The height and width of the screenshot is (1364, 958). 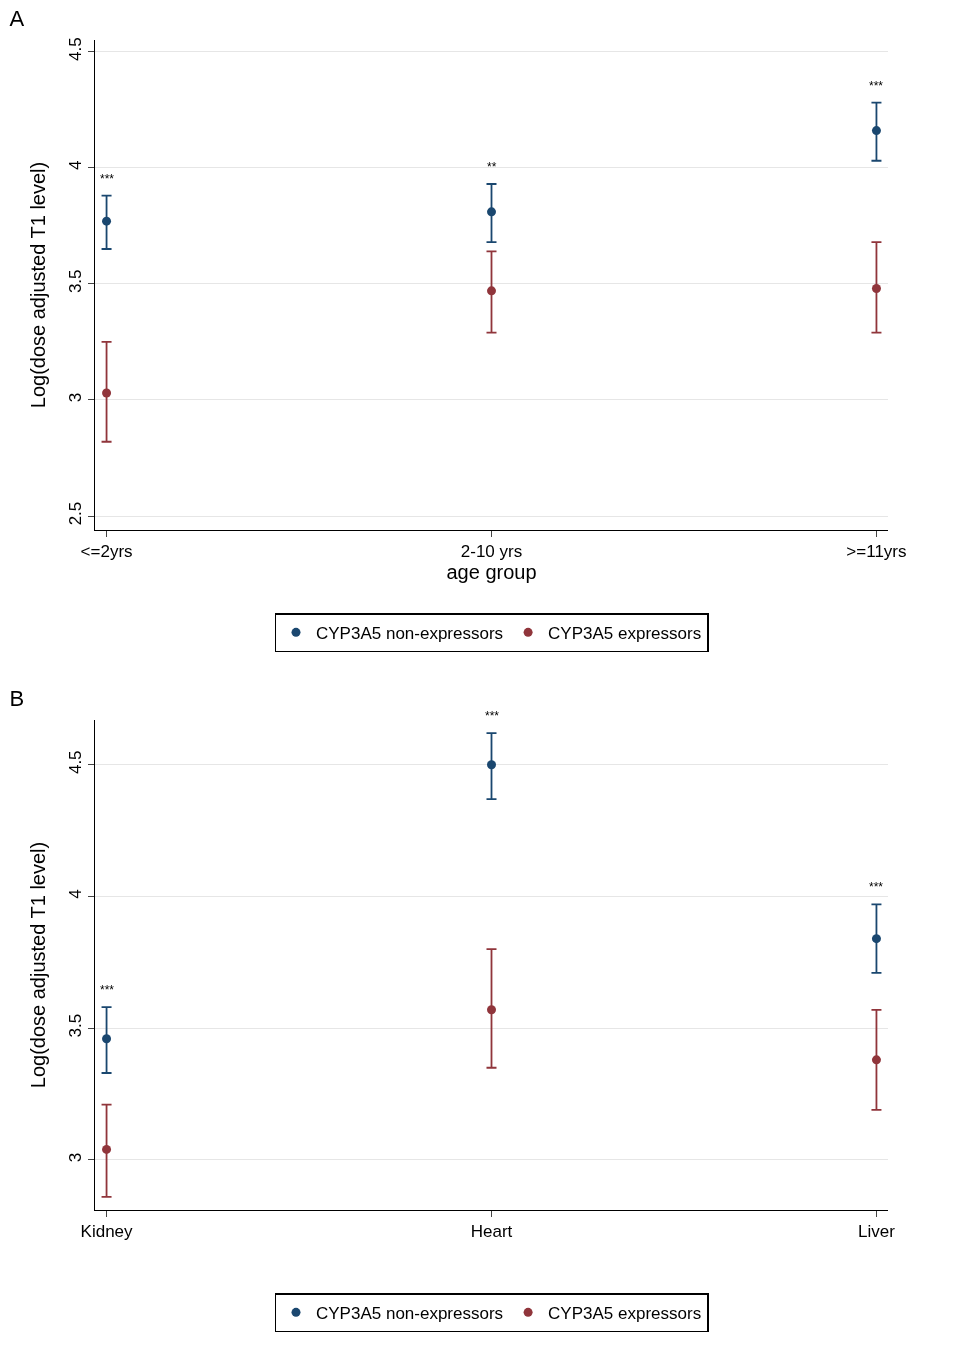 I want to click on x-tick-label: <=2yrs, so click(x=106, y=552).